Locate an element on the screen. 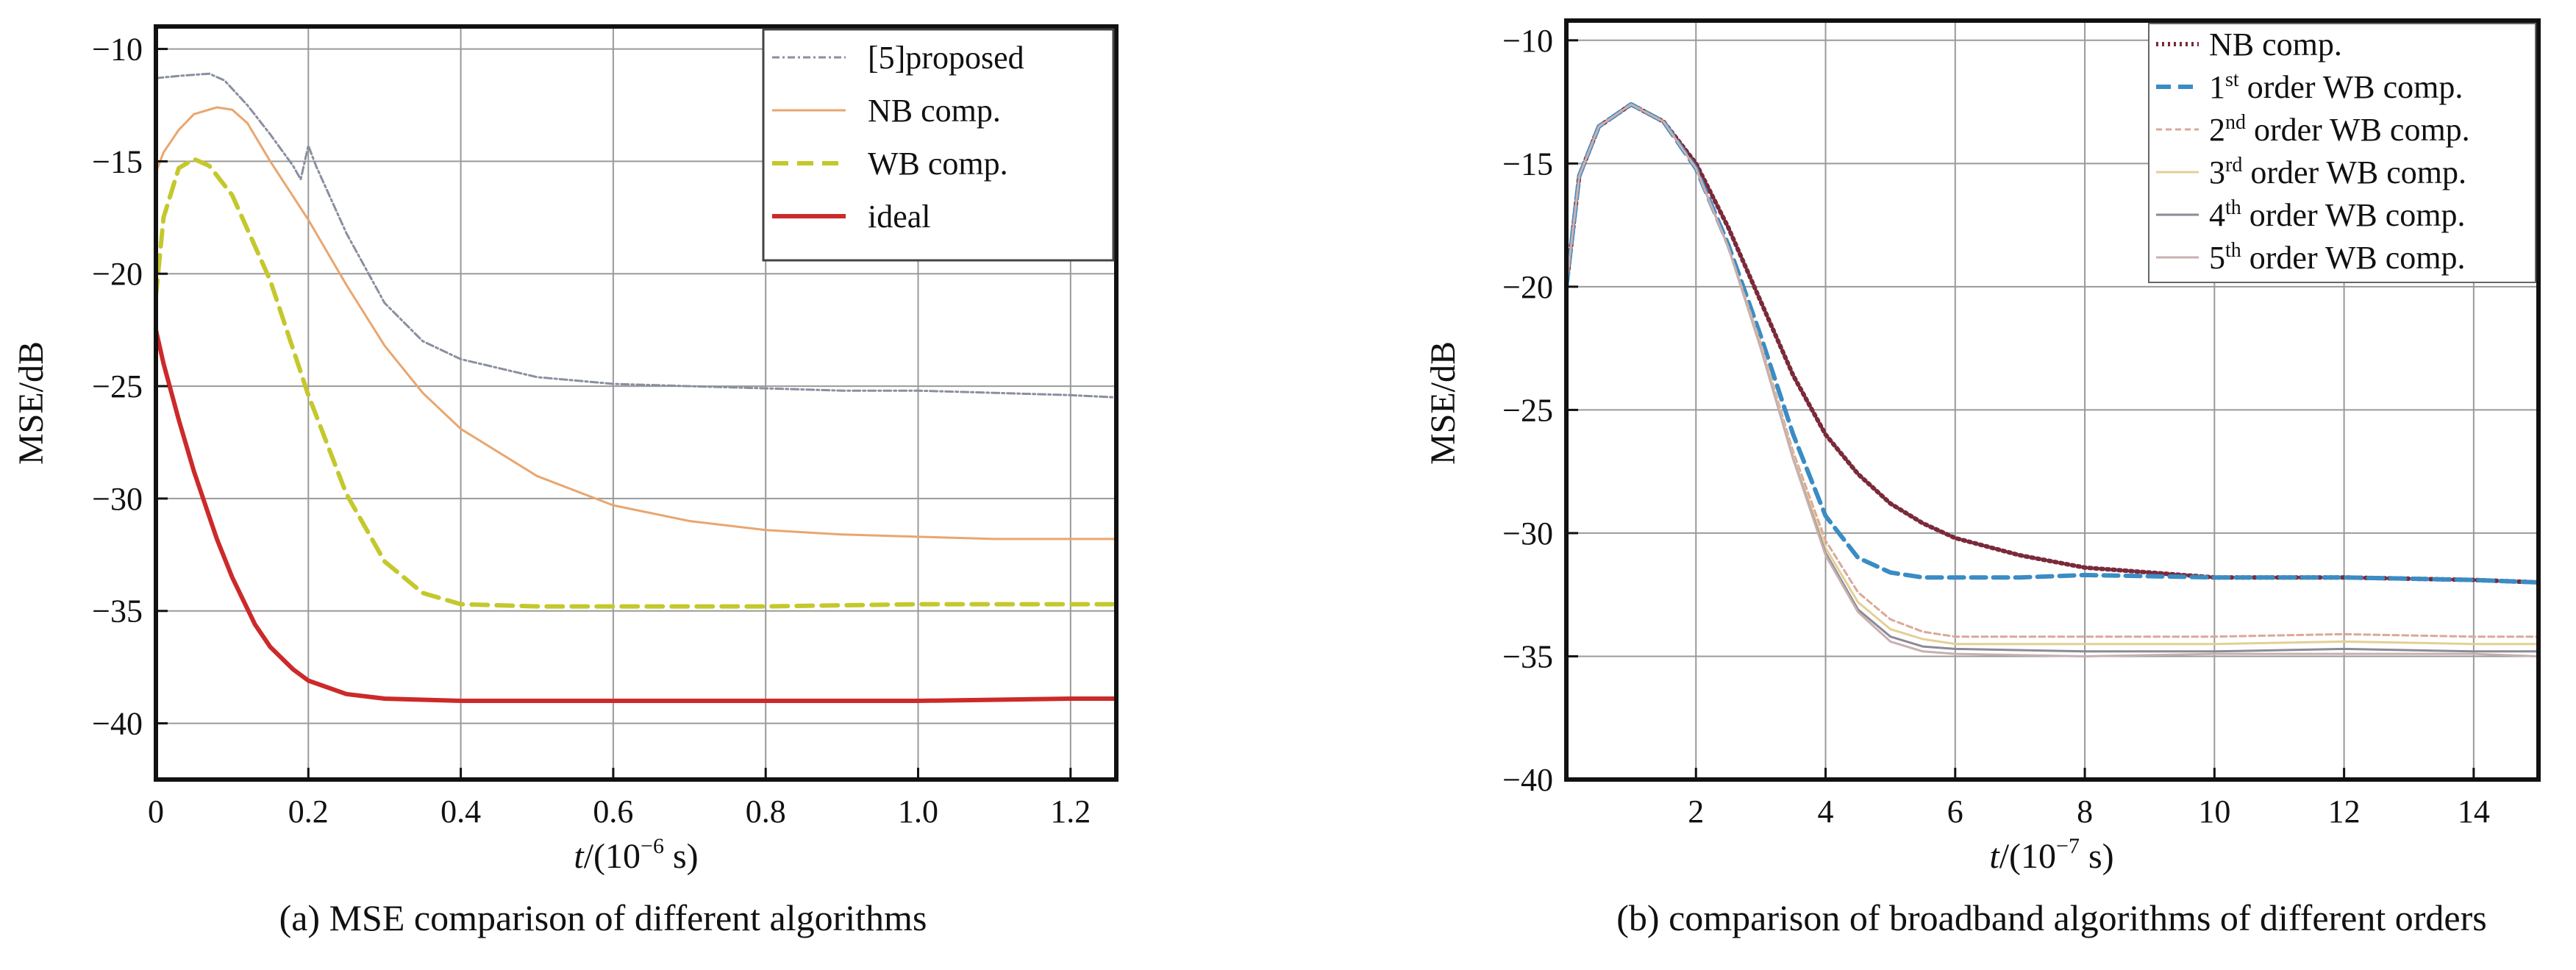  panel-b-y-tick-label: −20 is located at coordinates (1527, 287).